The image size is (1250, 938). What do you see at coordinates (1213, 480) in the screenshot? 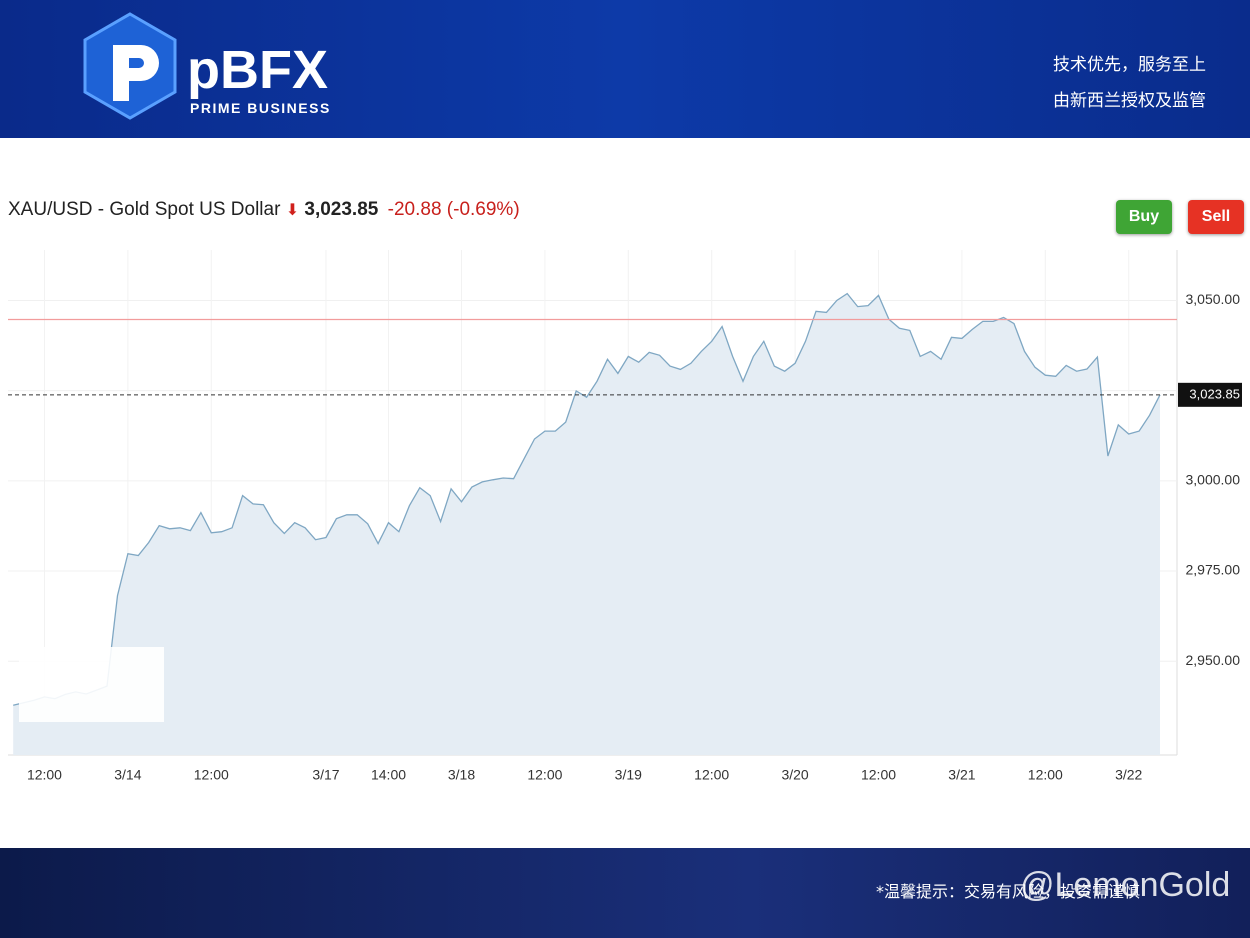
I see `y-tick-label: 3,000.00` at bounding box center [1213, 480].